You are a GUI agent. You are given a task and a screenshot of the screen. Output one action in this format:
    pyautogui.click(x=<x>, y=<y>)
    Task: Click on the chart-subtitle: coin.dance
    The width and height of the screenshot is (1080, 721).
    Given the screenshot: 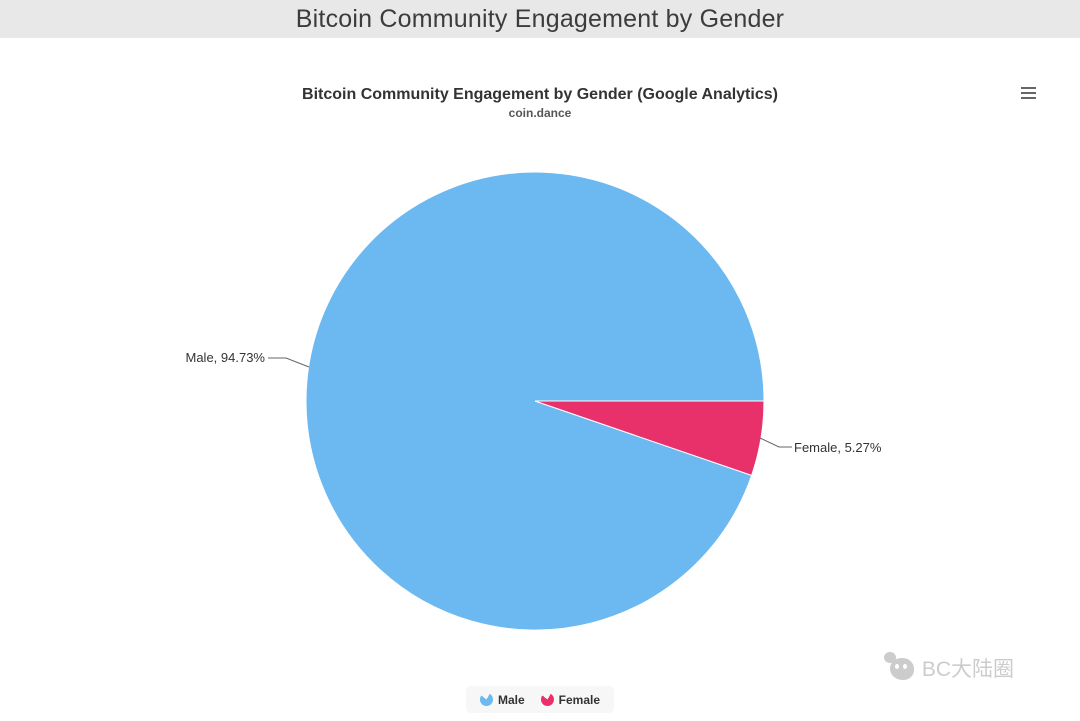 What is the action you would take?
    pyautogui.click(x=540, y=113)
    